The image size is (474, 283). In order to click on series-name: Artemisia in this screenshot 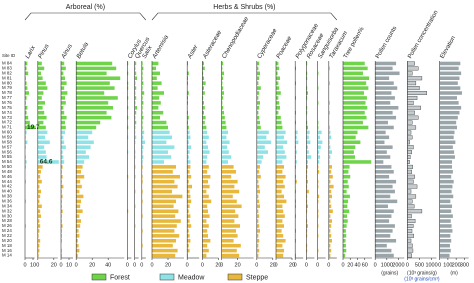, I will do `click(161, 47)`.